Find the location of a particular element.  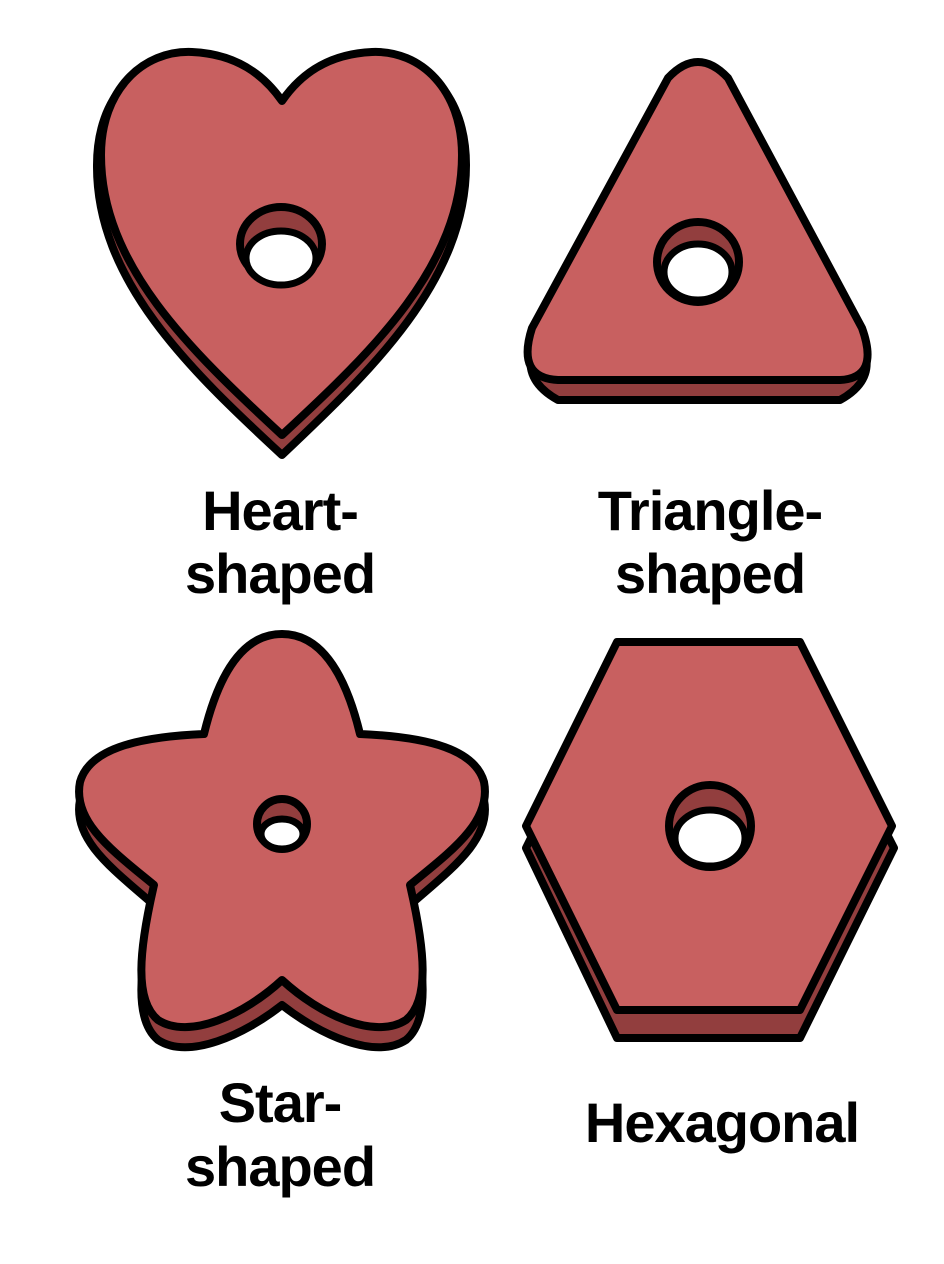

heart-shaped-bead is located at coordinates (281, 253).